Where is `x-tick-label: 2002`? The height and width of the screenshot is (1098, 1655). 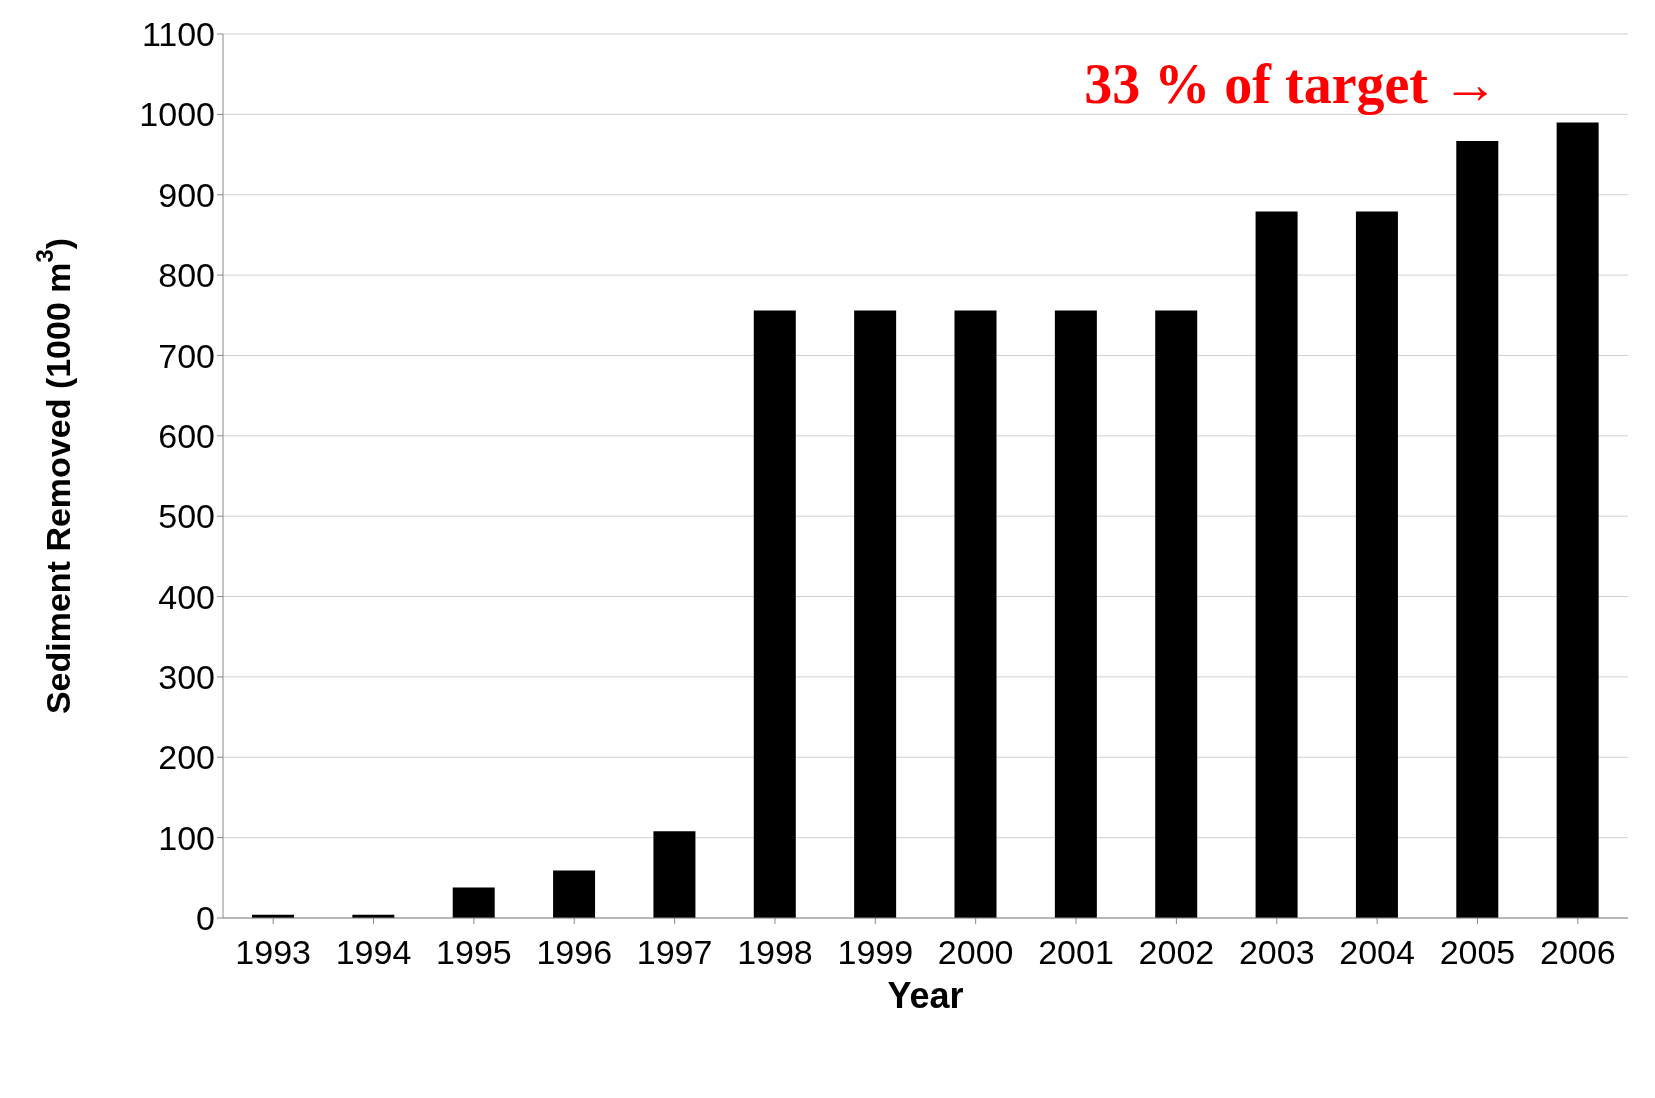 x-tick-label: 2002 is located at coordinates (1176, 952).